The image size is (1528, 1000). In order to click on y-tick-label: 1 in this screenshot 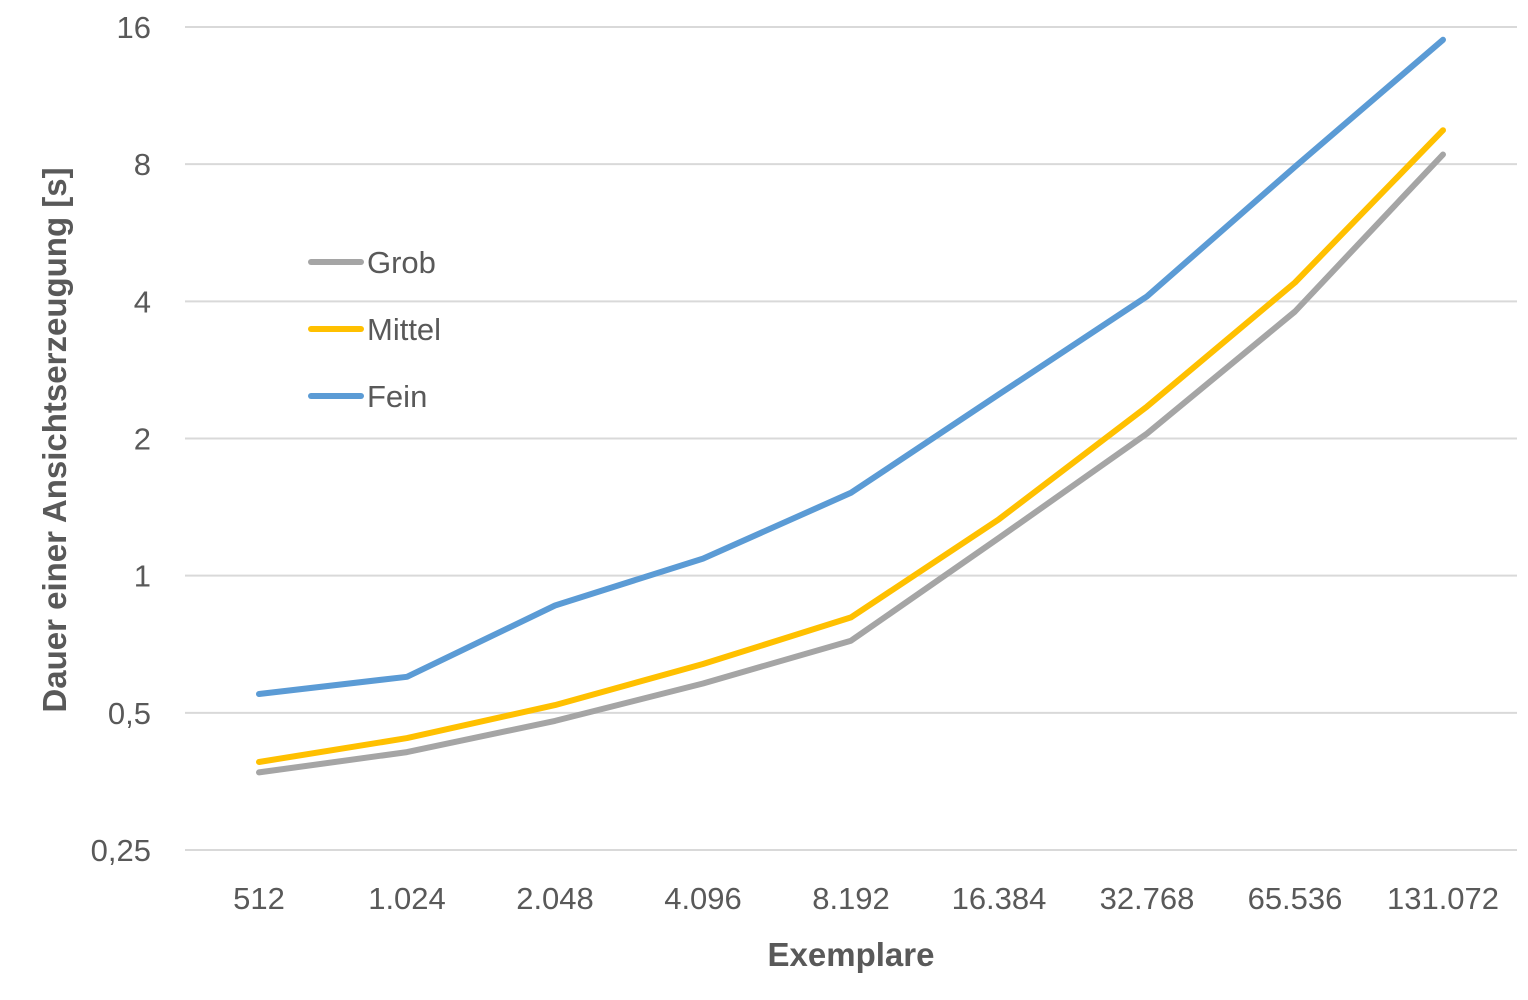, I will do `click(142, 576)`.